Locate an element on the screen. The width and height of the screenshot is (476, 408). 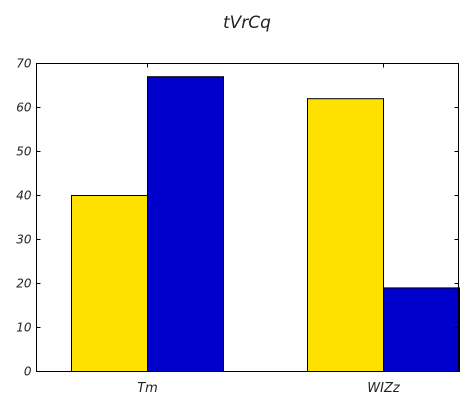
x-tick-label-Tm: Tm is located at coordinates (147, 388).